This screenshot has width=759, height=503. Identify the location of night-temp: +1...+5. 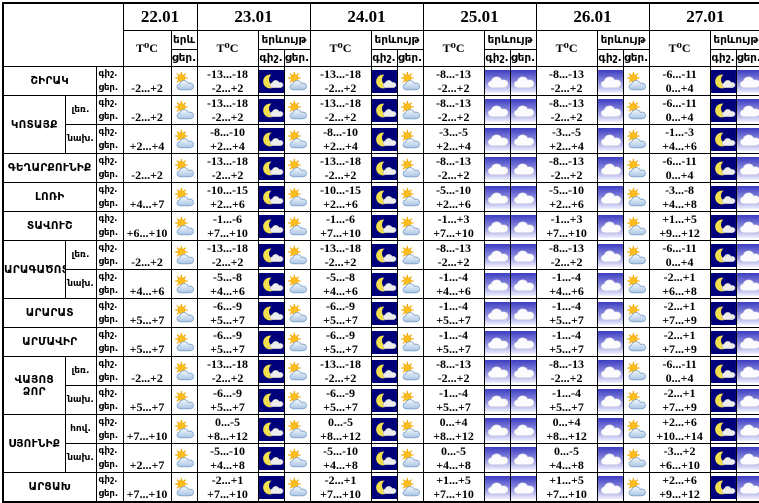
(566, 480).